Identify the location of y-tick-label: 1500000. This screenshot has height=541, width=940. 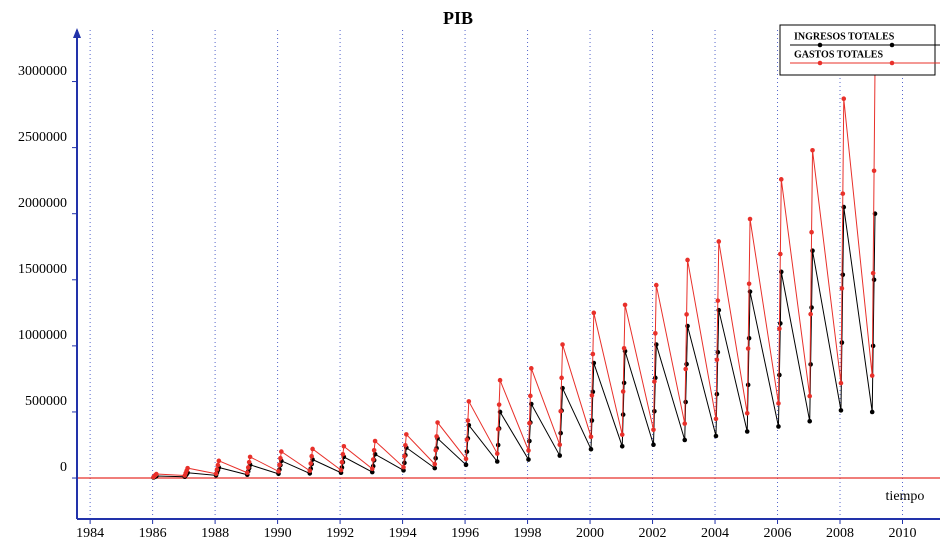
(42, 269).